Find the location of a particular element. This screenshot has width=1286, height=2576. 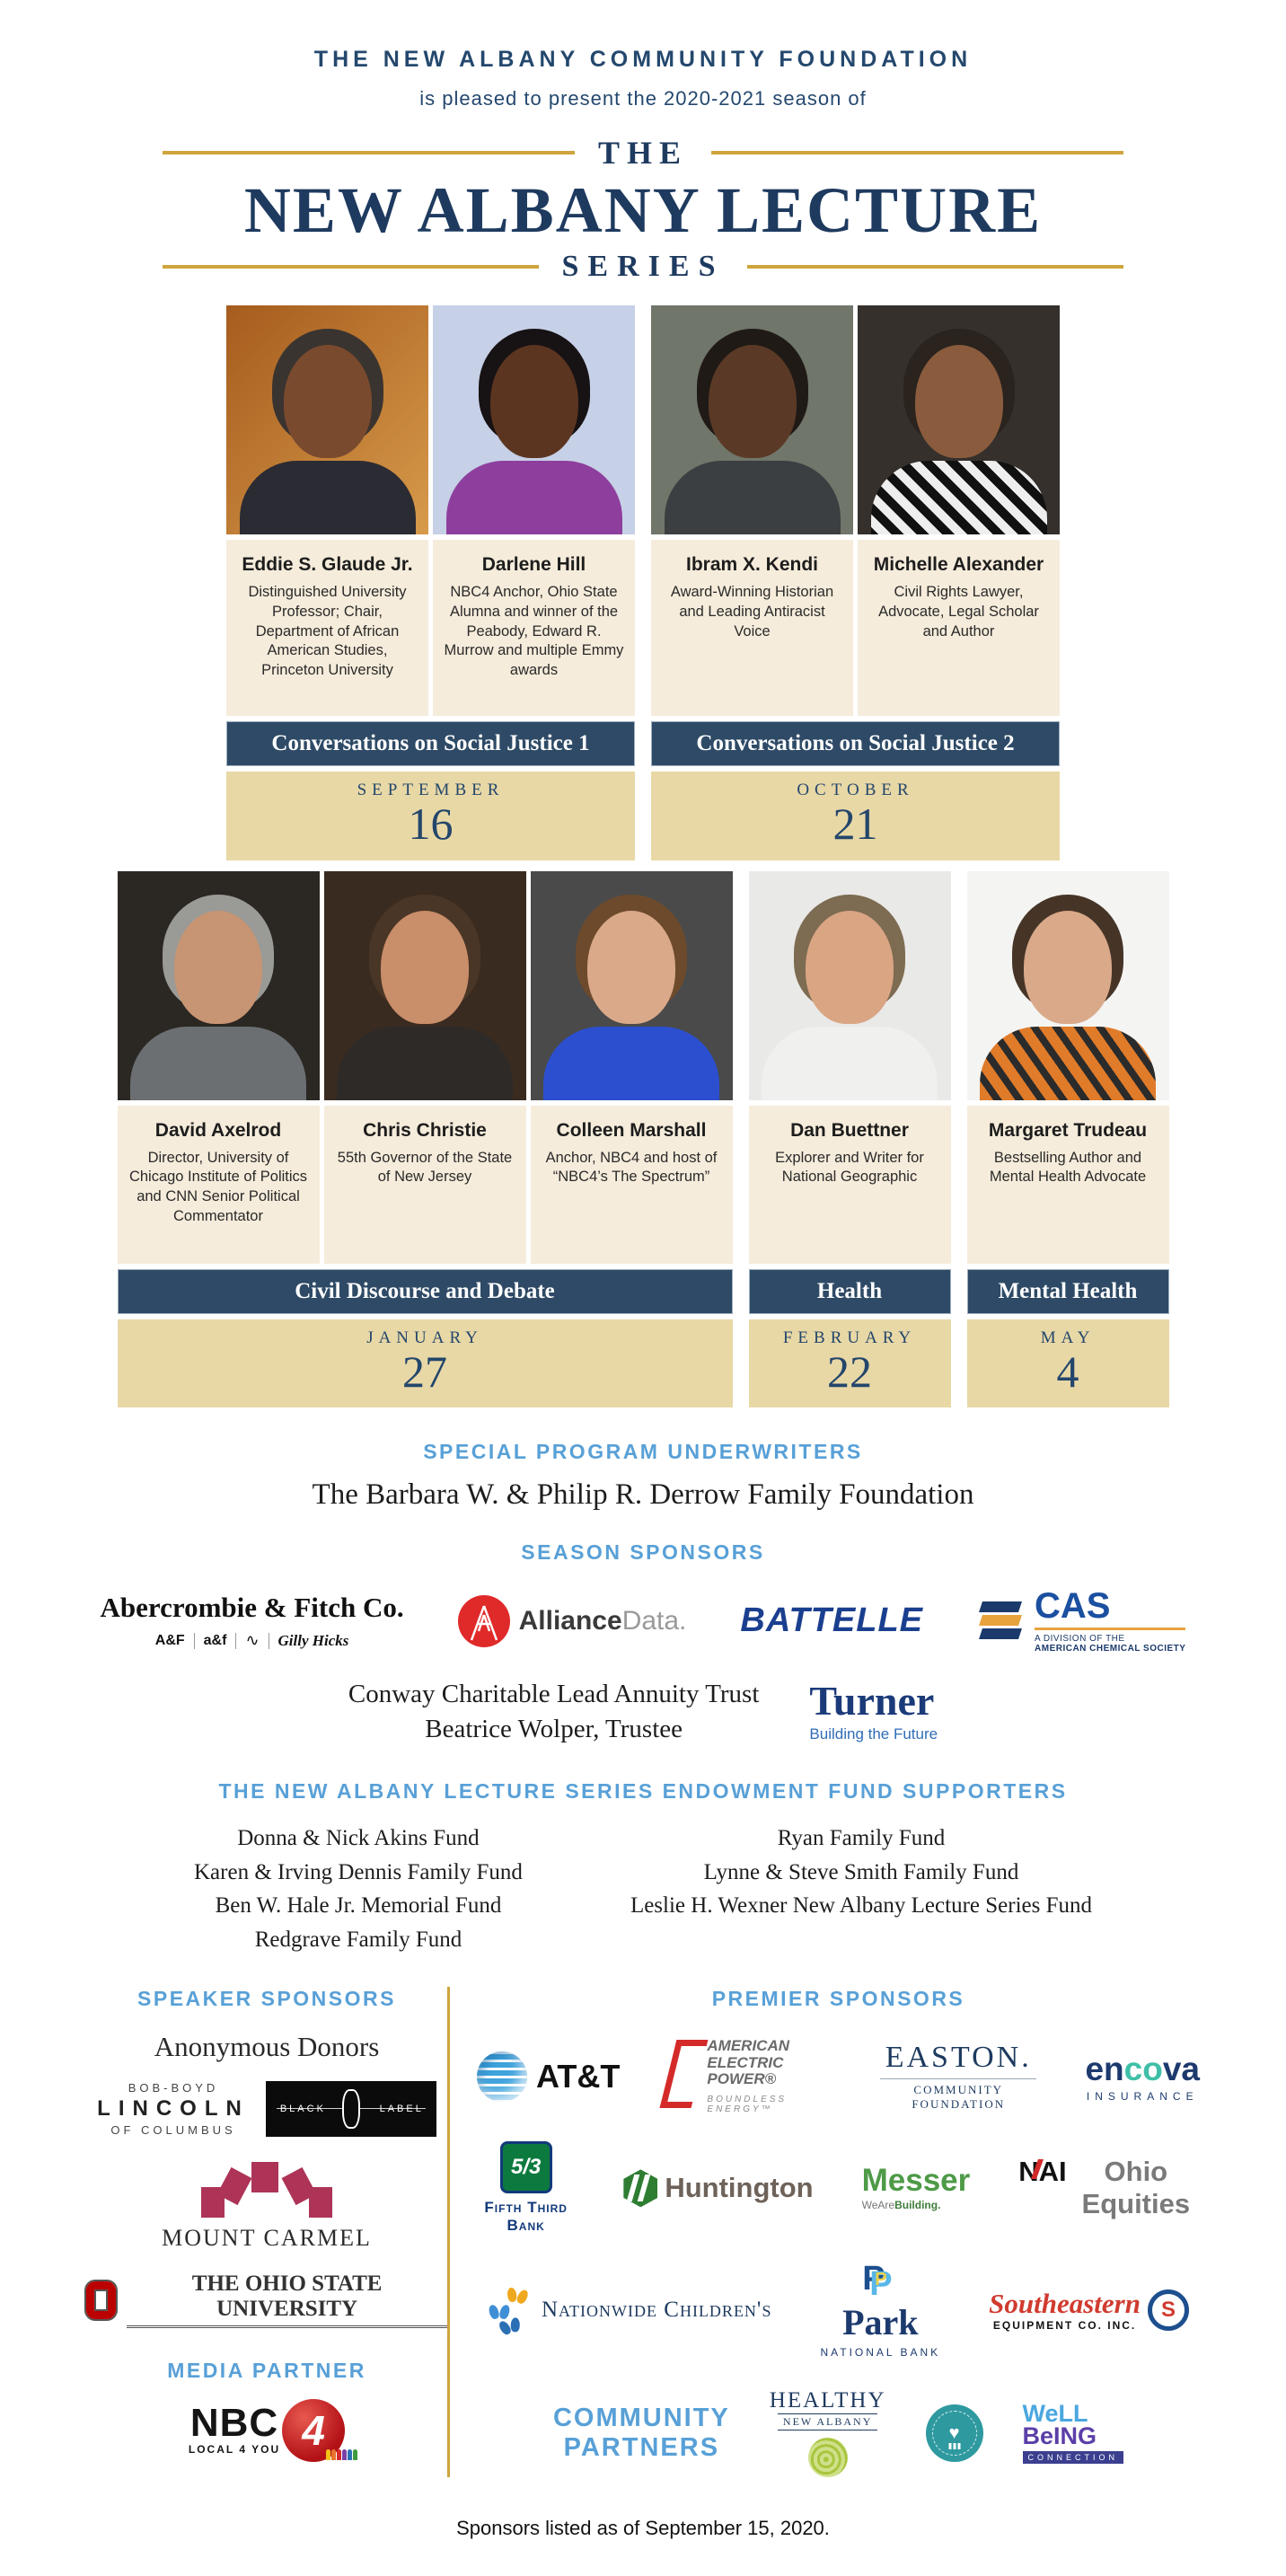

community-partners-heading: COMMUNITY PARTNERS is located at coordinates (641, 2433).